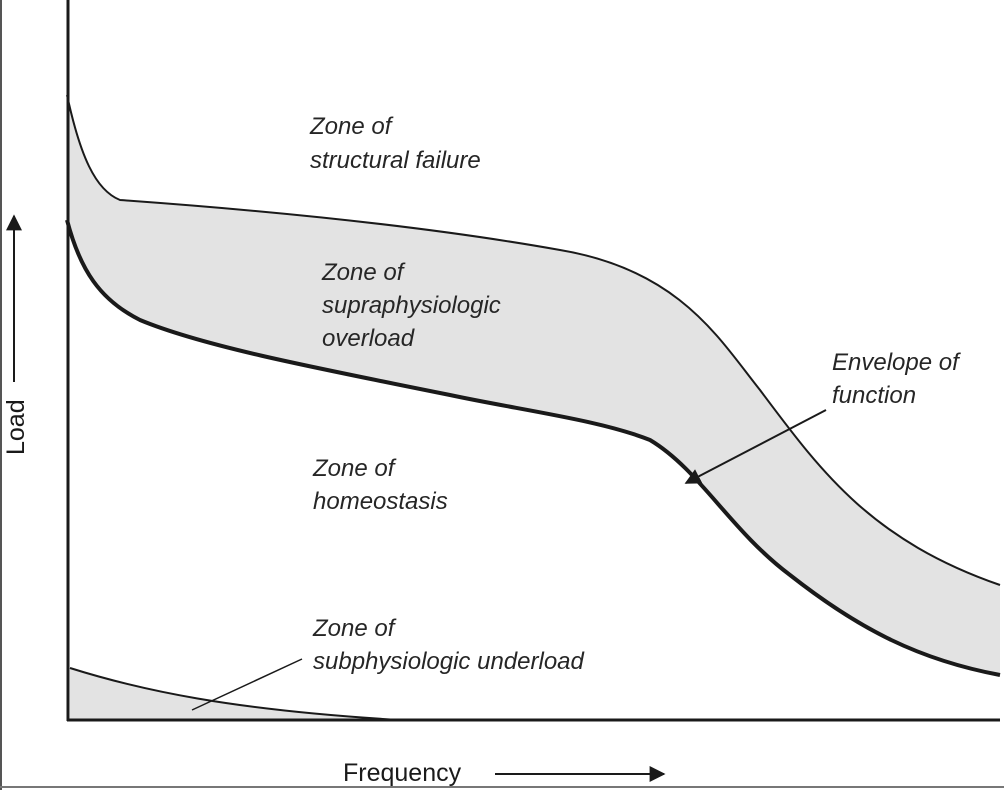 The image size is (1004, 790). I want to click on structural-failure-line-1: Zone of, so click(351, 126).